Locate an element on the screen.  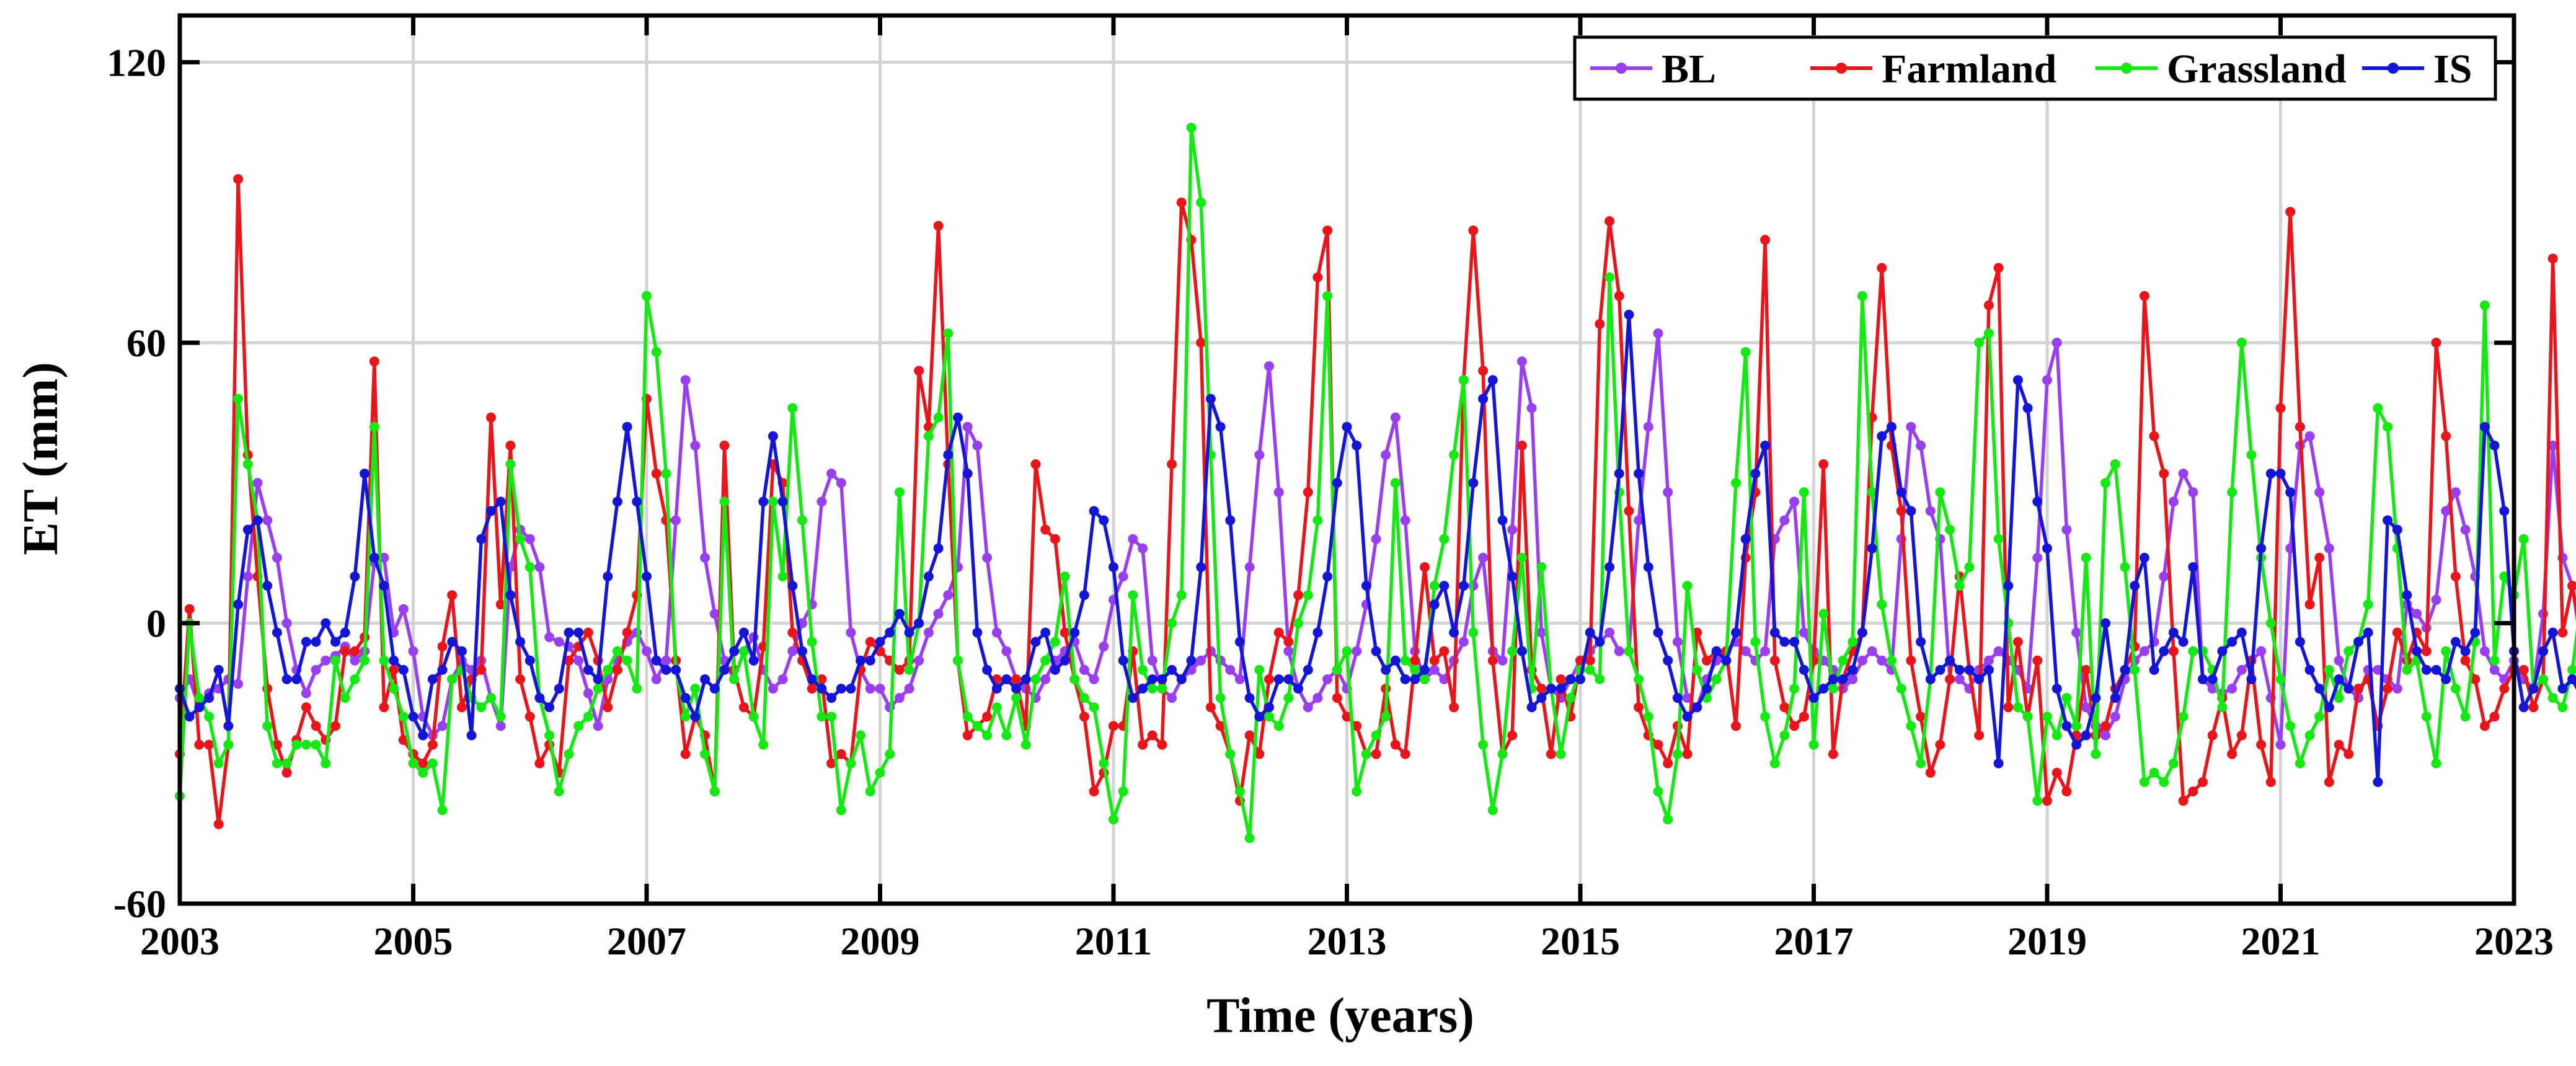
x-tick-label: 2007 is located at coordinates (647, 941).